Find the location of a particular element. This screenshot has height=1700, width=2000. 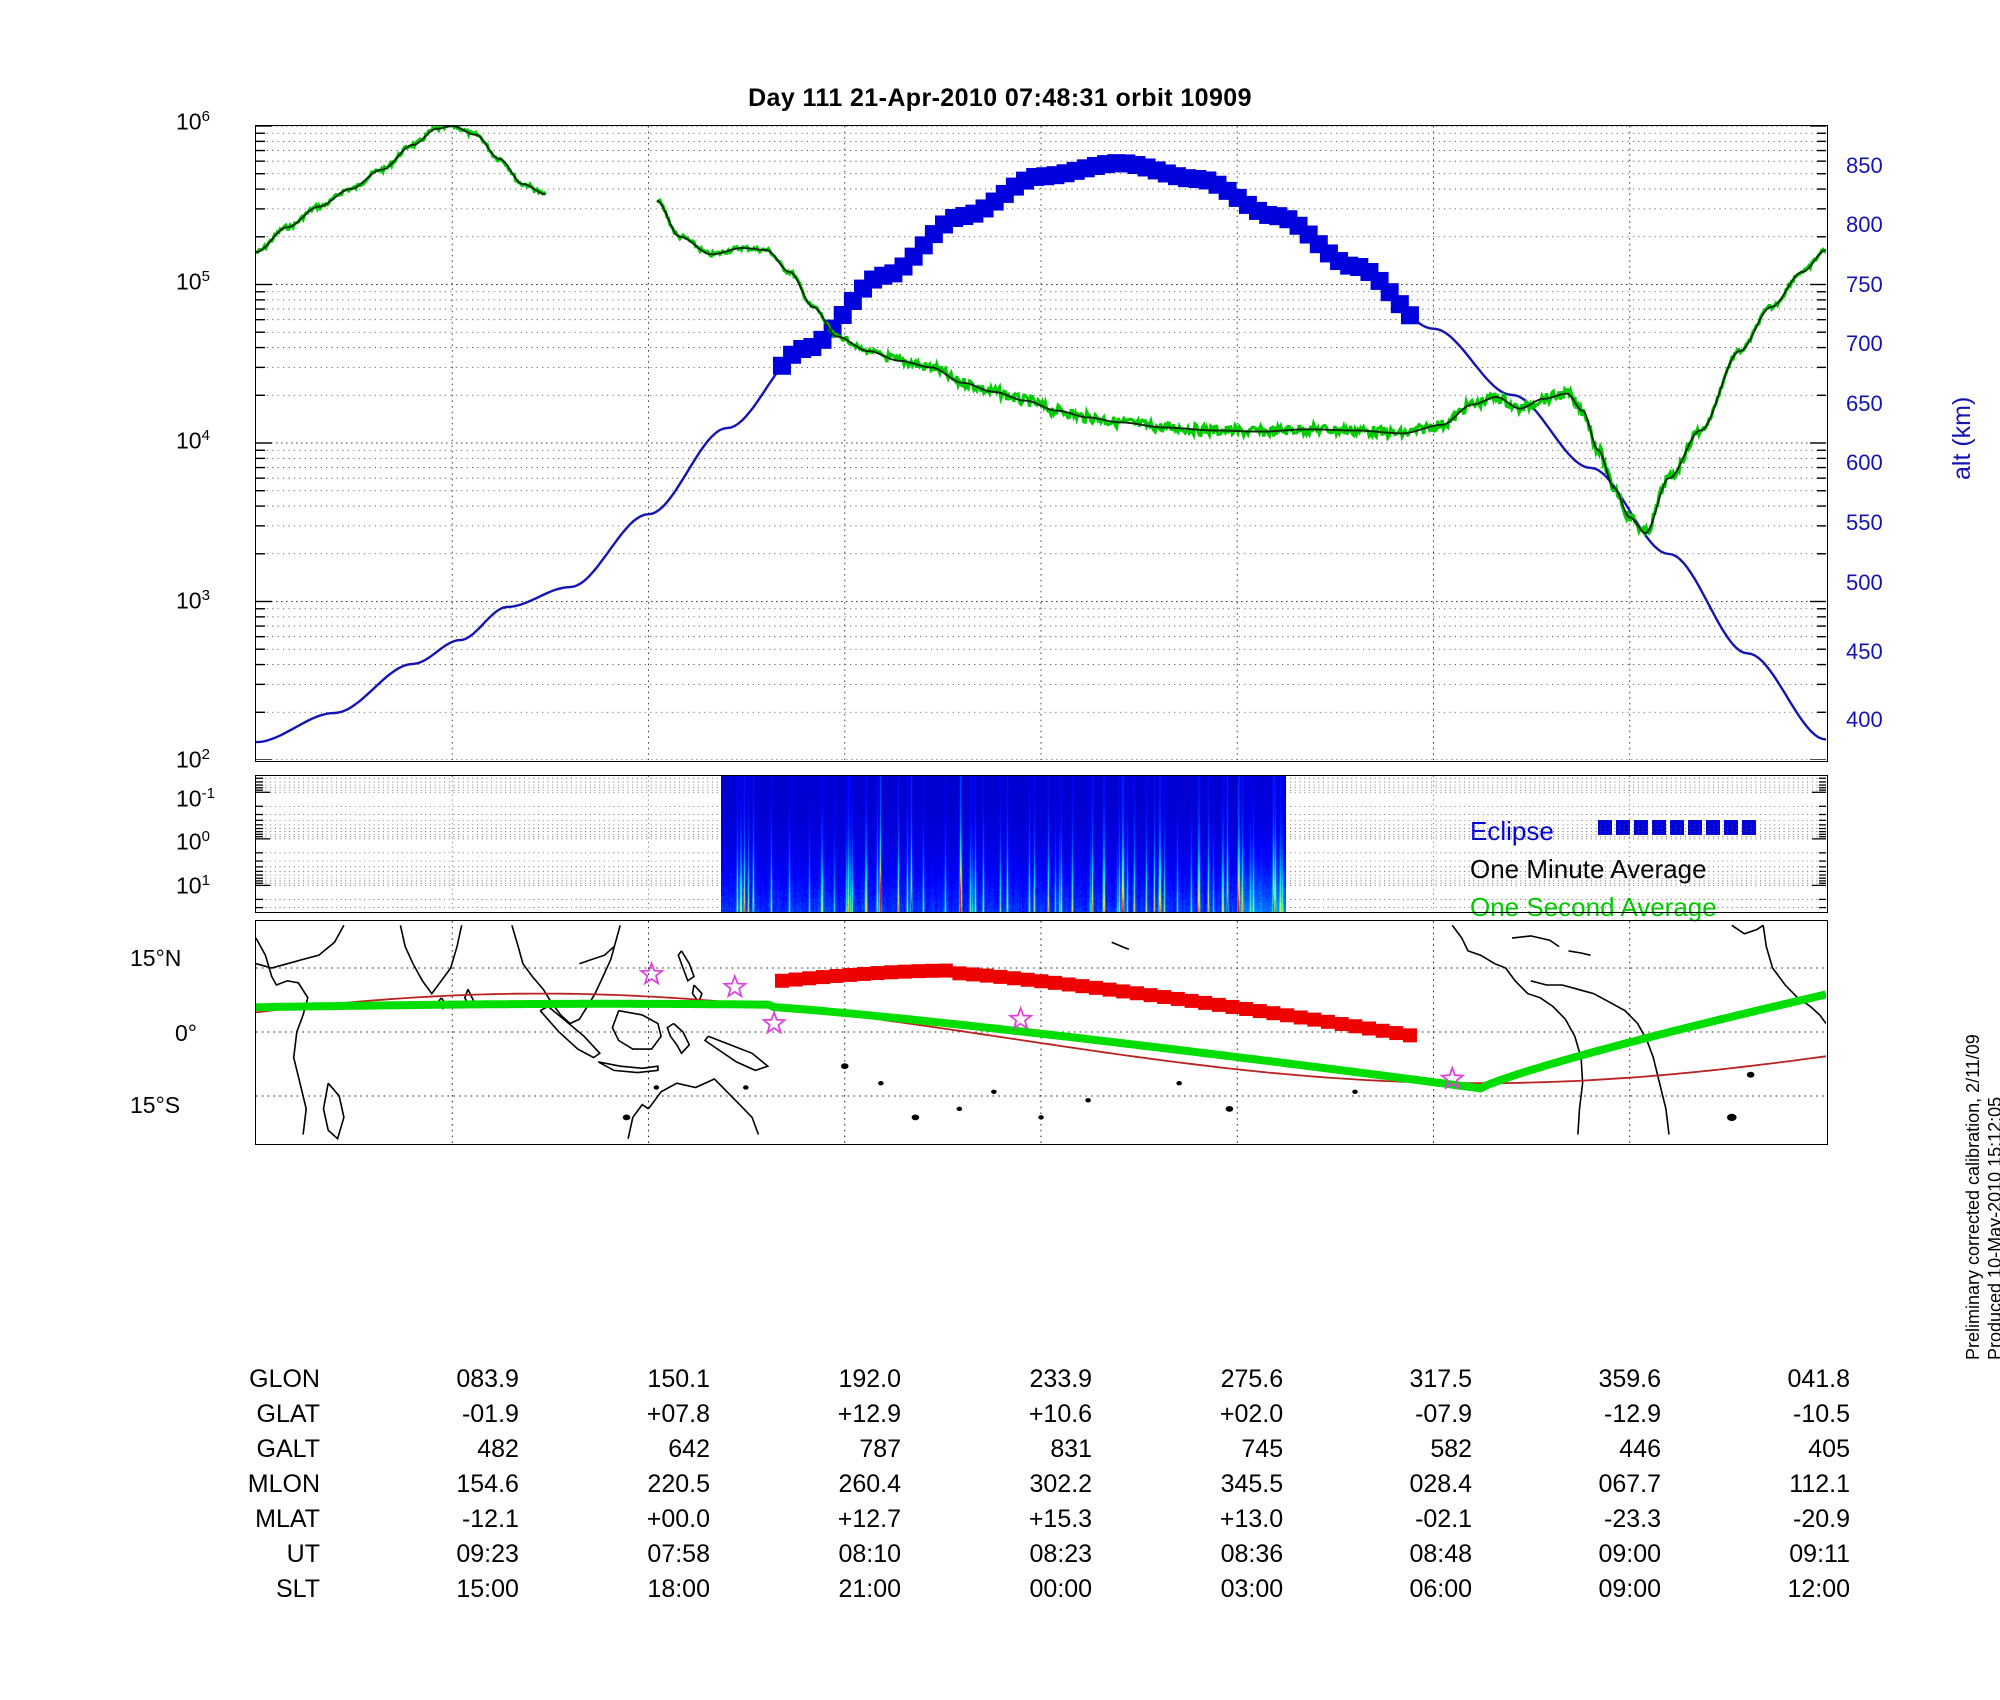

table-cell: 08:10 is located at coordinates (870, 1554).